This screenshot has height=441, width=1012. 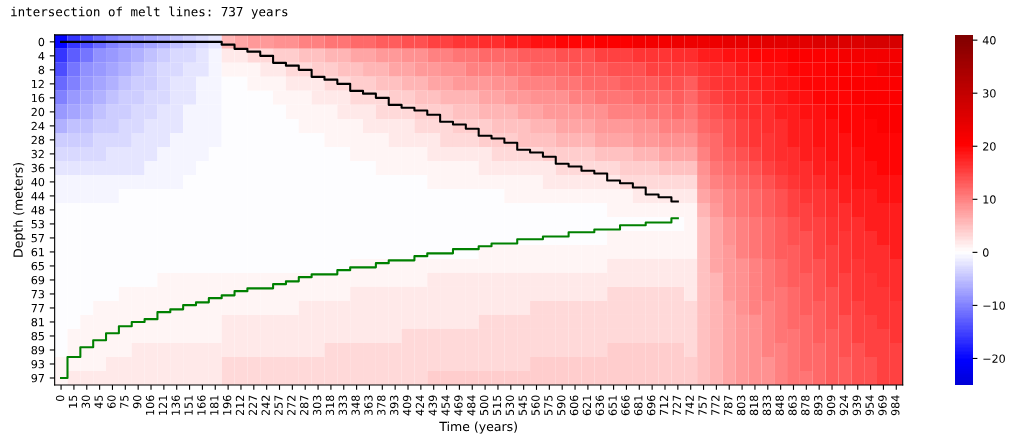 What do you see at coordinates (478, 427) in the screenshot?
I see `x-axis-title: Time (years)` at bounding box center [478, 427].